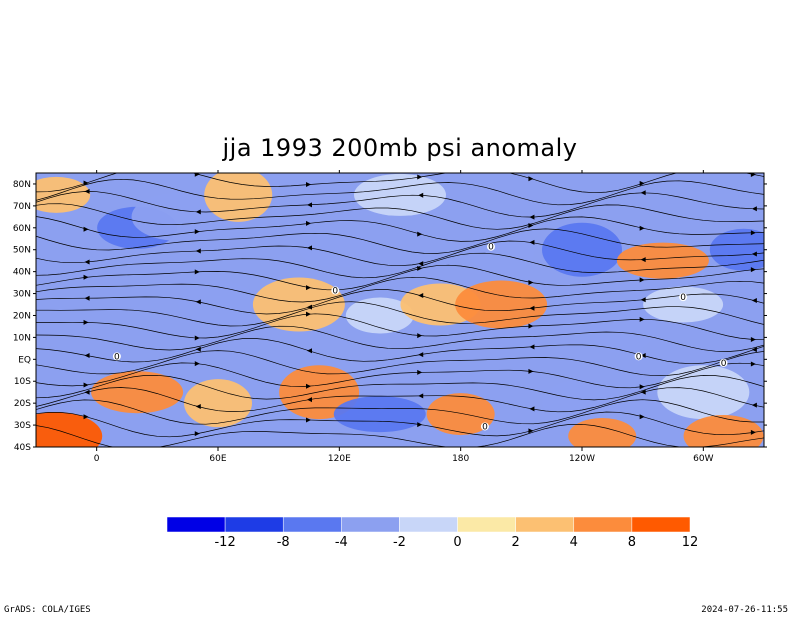  Describe the element at coordinates (24, 360) in the screenshot. I see `y-tick-label: EQ` at that location.